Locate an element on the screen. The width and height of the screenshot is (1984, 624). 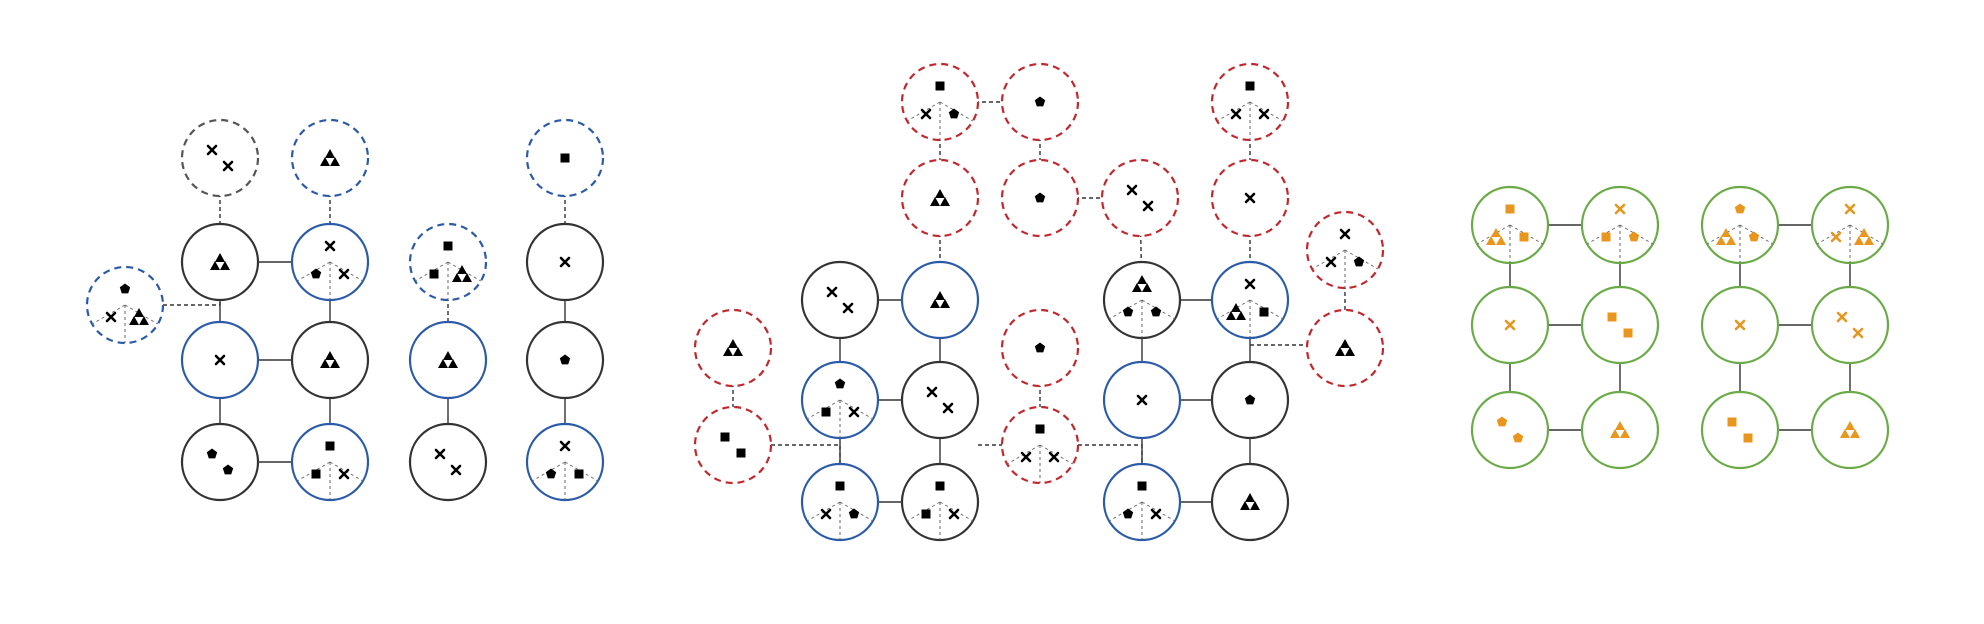
node-r-e1 is located at coordinates (1740, 325).